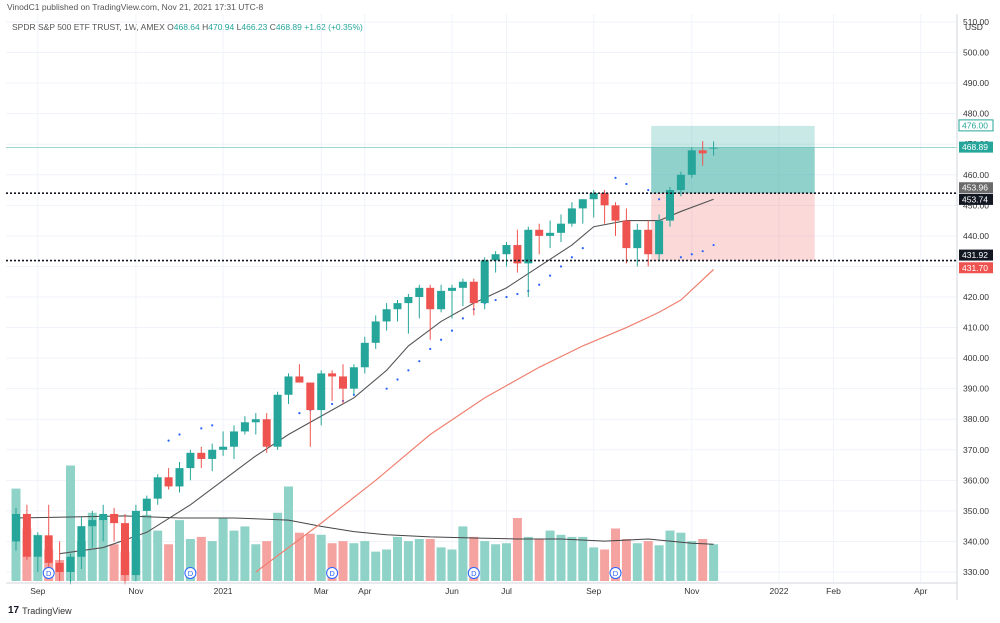 The width and height of the screenshot is (1000, 623). I want to click on price-tag: 453.74, so click(976, 199).